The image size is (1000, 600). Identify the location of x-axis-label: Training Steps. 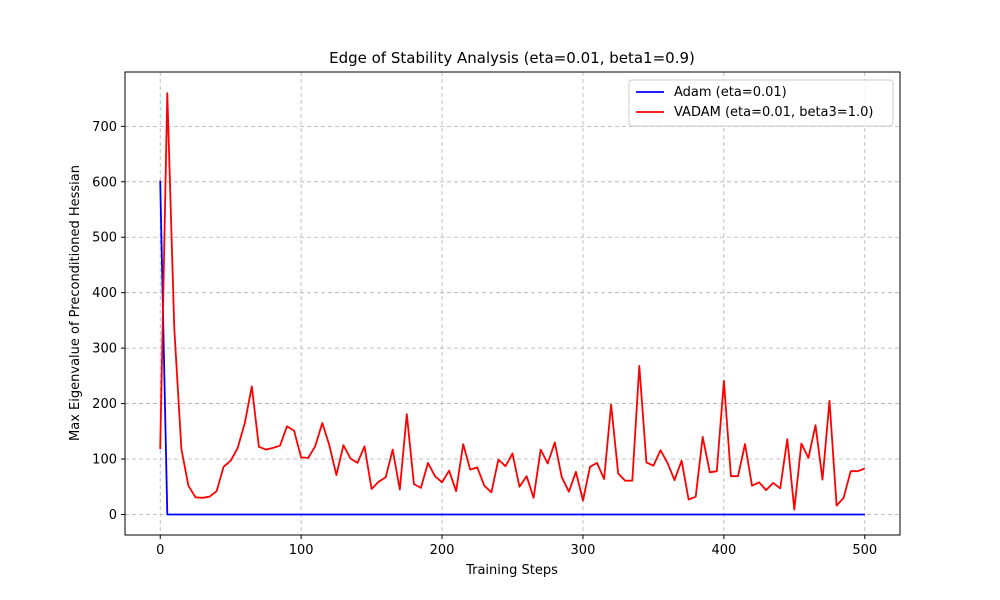
(511, 570).